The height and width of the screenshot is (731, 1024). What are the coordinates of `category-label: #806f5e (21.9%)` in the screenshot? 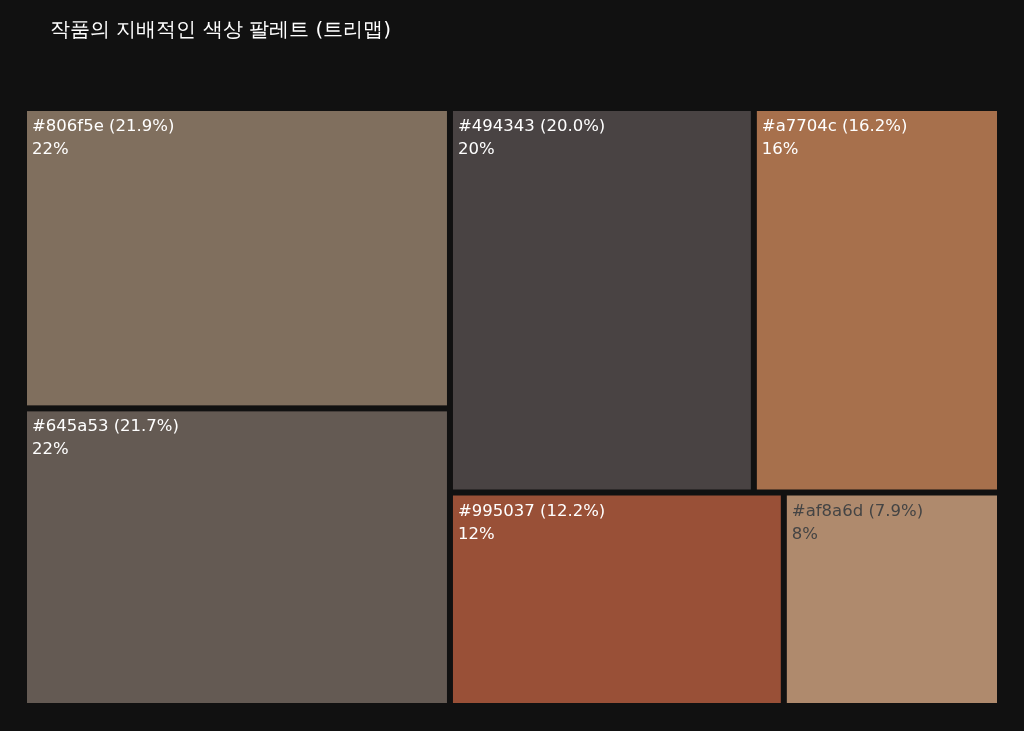 It's located at (103, 125).